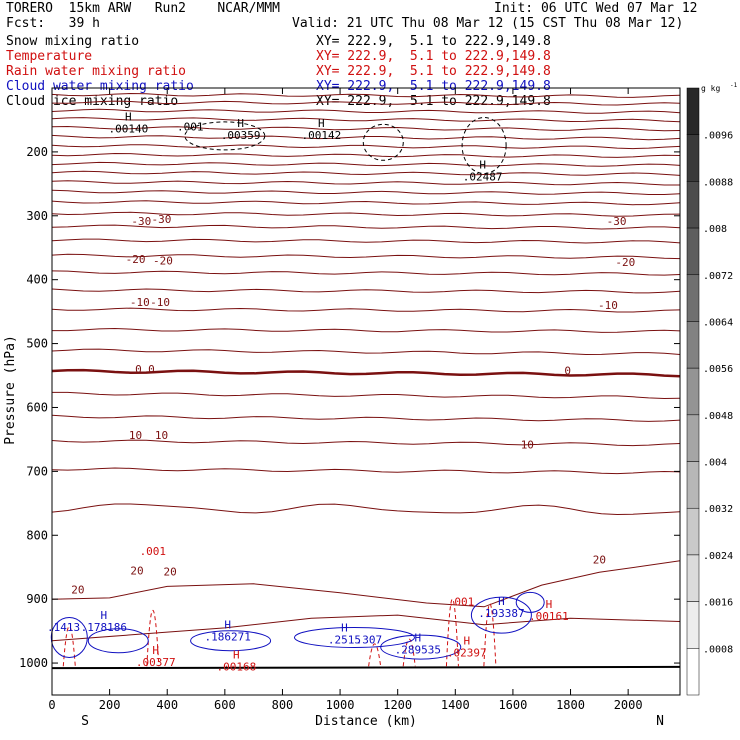 Image resolution: width=740 pixels, height=740 pixels. I want to click on x-tick-label-2: 400, so click(167, 705).